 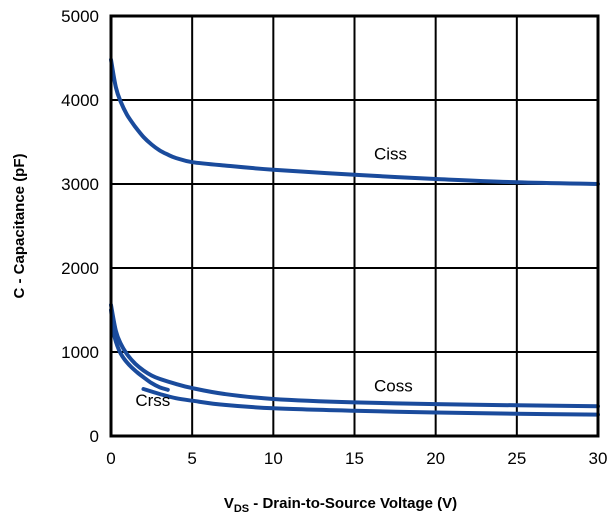 I want to click on y-tick-label: 0, so click(x=94, y=436).